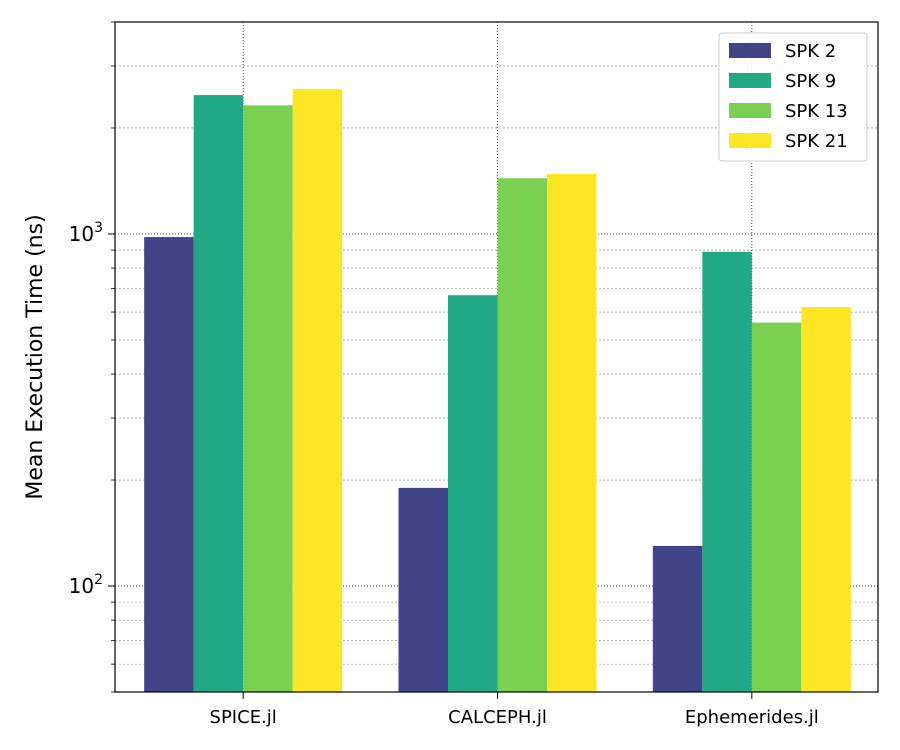 This screenshot has height=750, width=900. I want to click on legend-label: SPK 13, so click(816, 111).